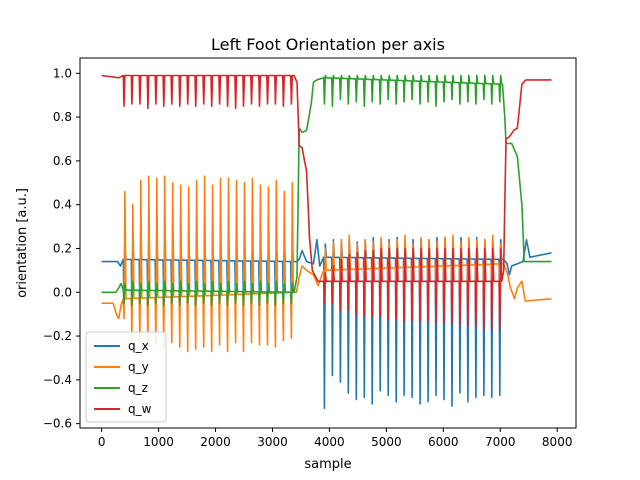 The height and width of the screenshot is (480, 640). I want to click on y-tick-label: 0.8, so click(62, 117).